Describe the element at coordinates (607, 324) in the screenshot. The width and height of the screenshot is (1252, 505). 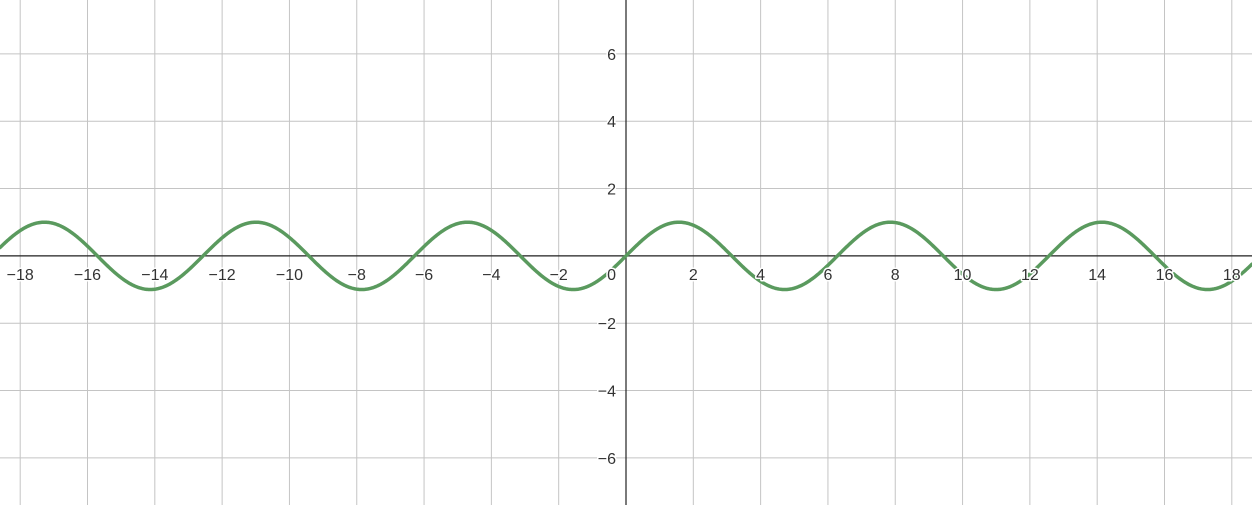
I see `y-tick-label: −2` at that location.